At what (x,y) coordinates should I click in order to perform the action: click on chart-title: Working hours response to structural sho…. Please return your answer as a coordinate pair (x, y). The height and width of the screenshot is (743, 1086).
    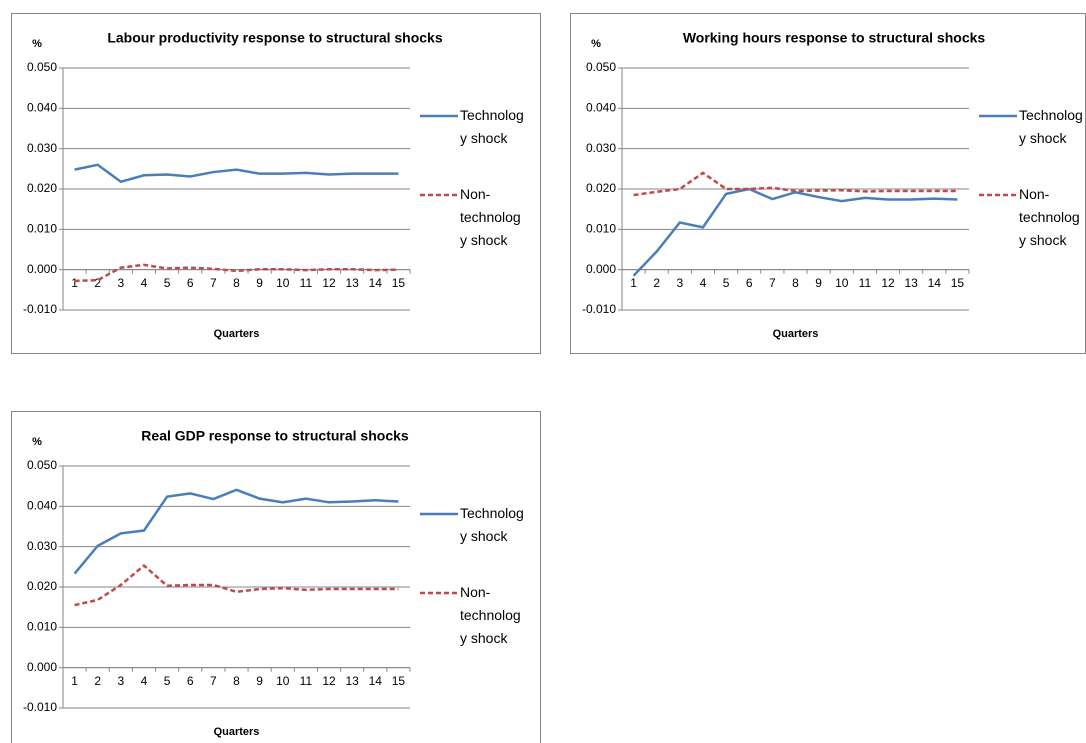
    Looking at the image, I should click on (834, 38).